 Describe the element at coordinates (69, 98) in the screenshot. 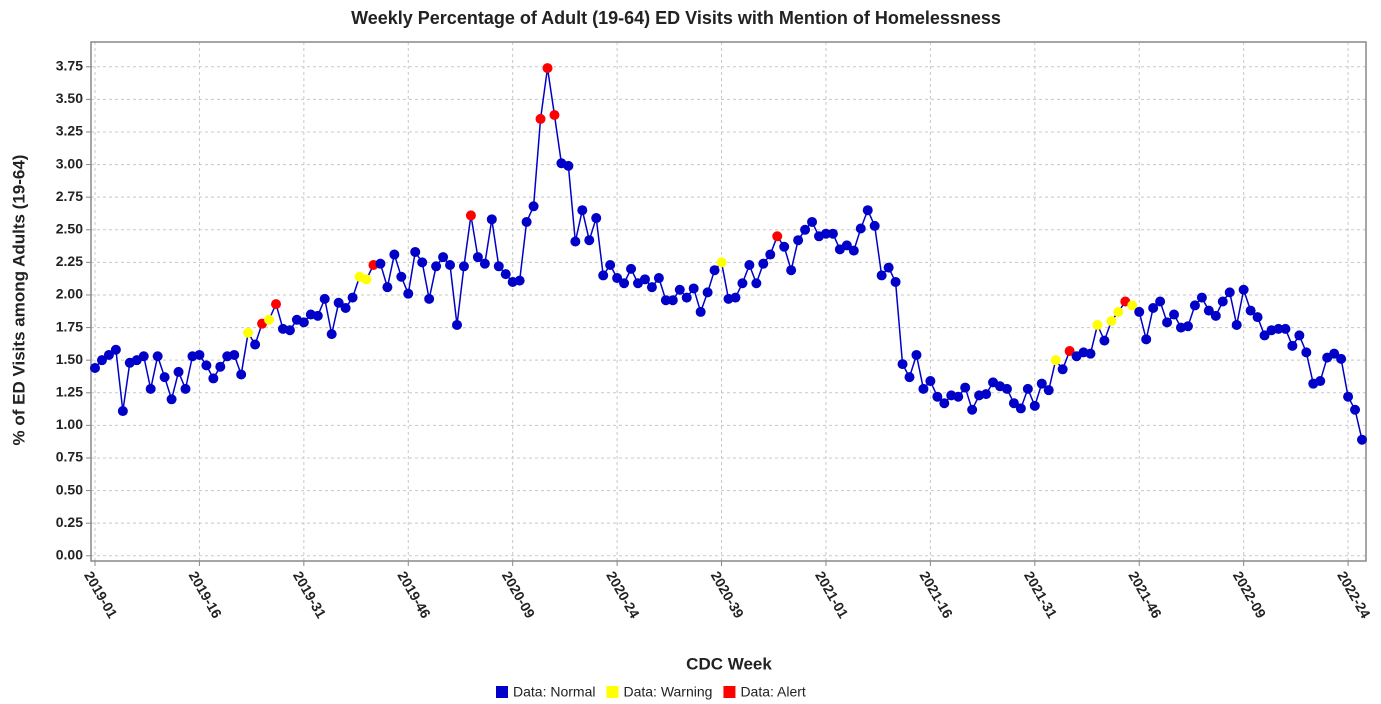

I see `y-tick-label: 3.50` at that location.